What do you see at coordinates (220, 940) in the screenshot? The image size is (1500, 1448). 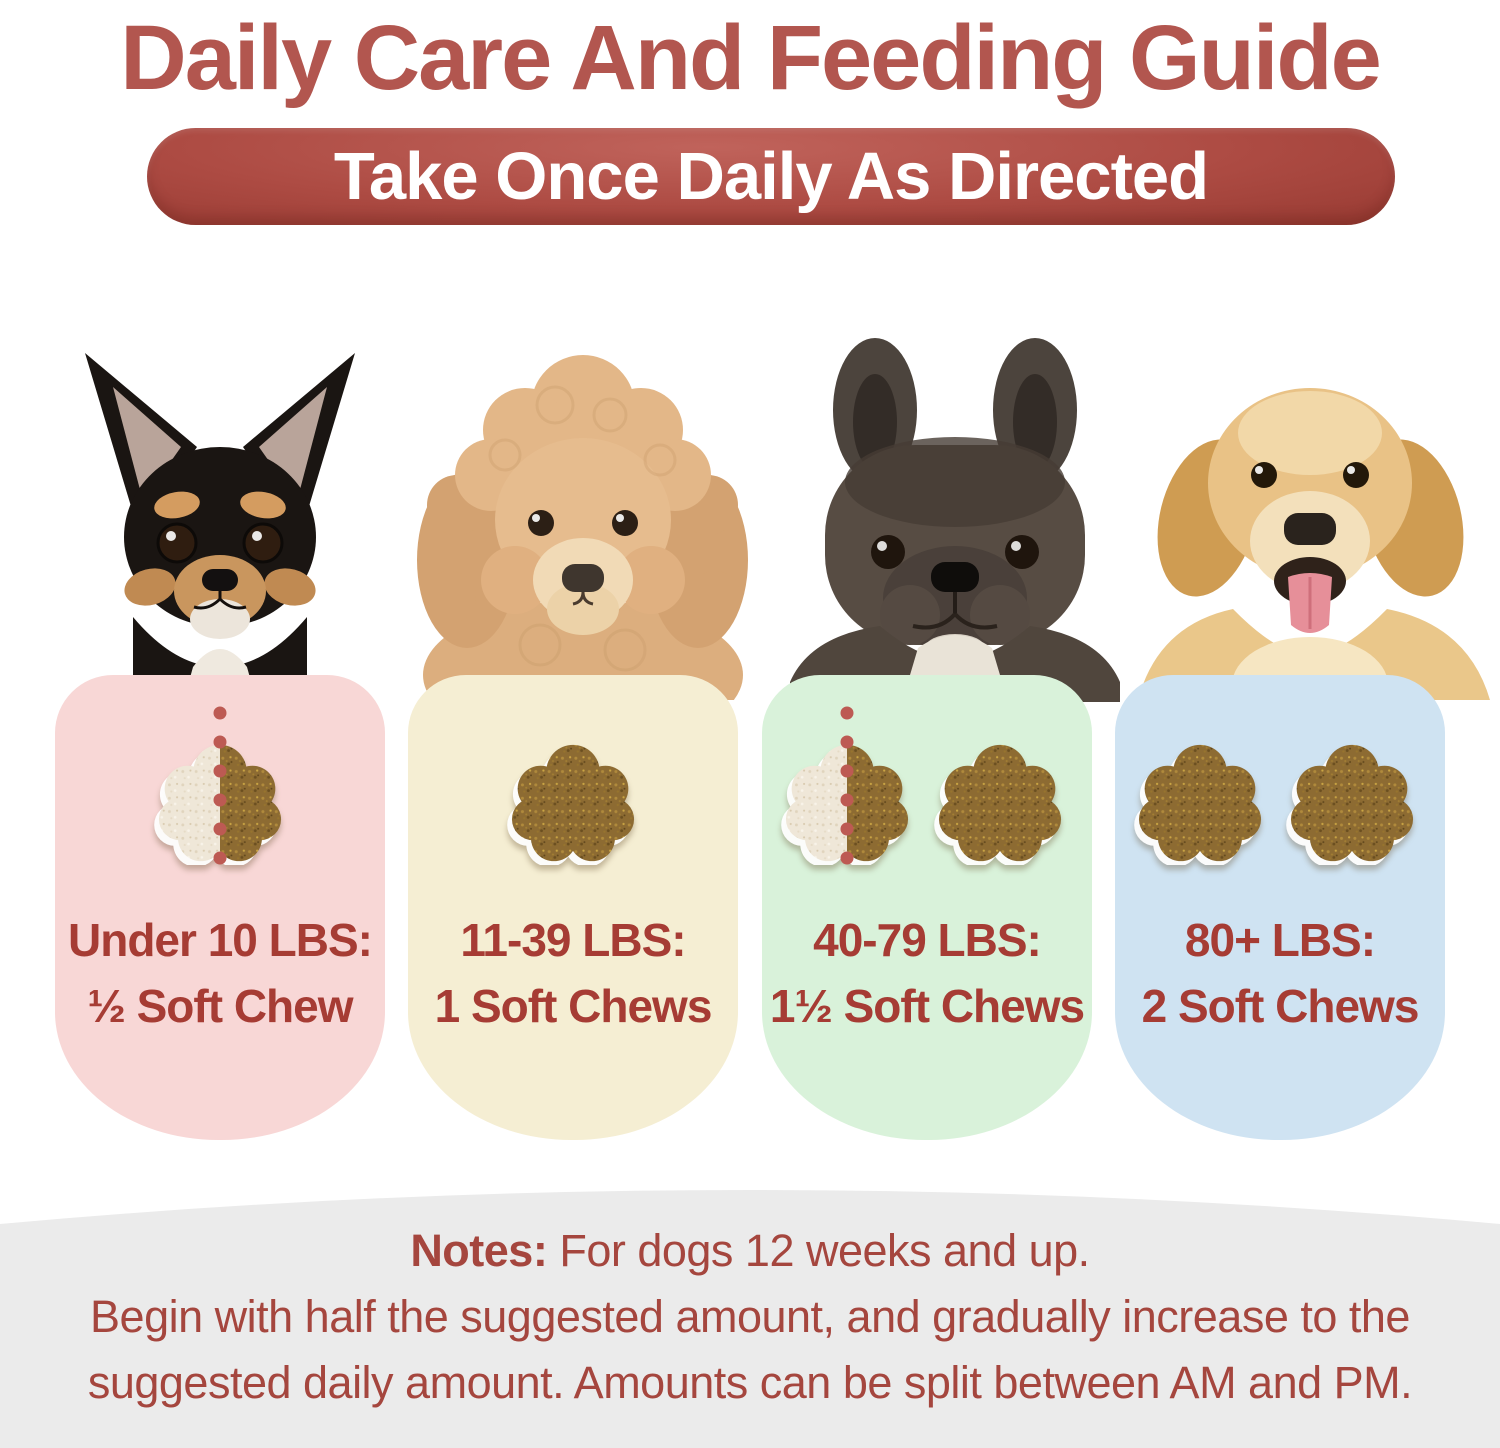 I see `weight-range-label: Under 10 LBS:` at bounding box center [220, 940].